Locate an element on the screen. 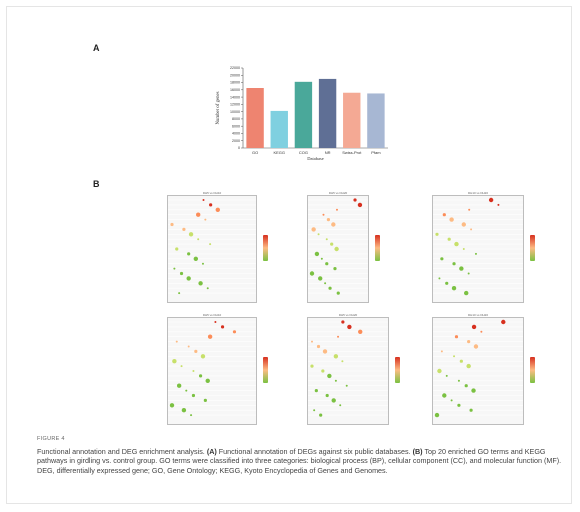 The image size is (580, 512). enrichment-panel-title: DH5 vs DH10 is located at coordinates (212, 193).